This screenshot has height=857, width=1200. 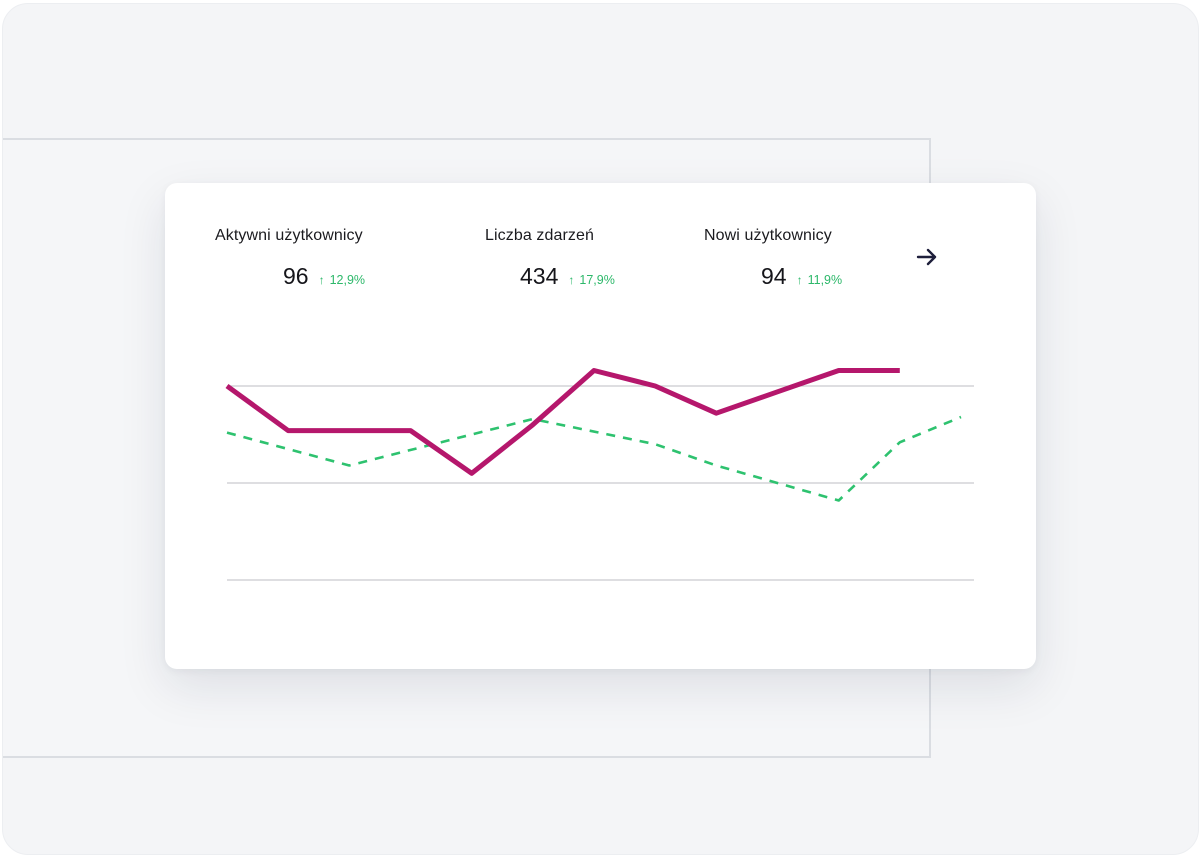 I want to click on metric-values: 94 ↑ 11,9%, so click(x=801, y=276).